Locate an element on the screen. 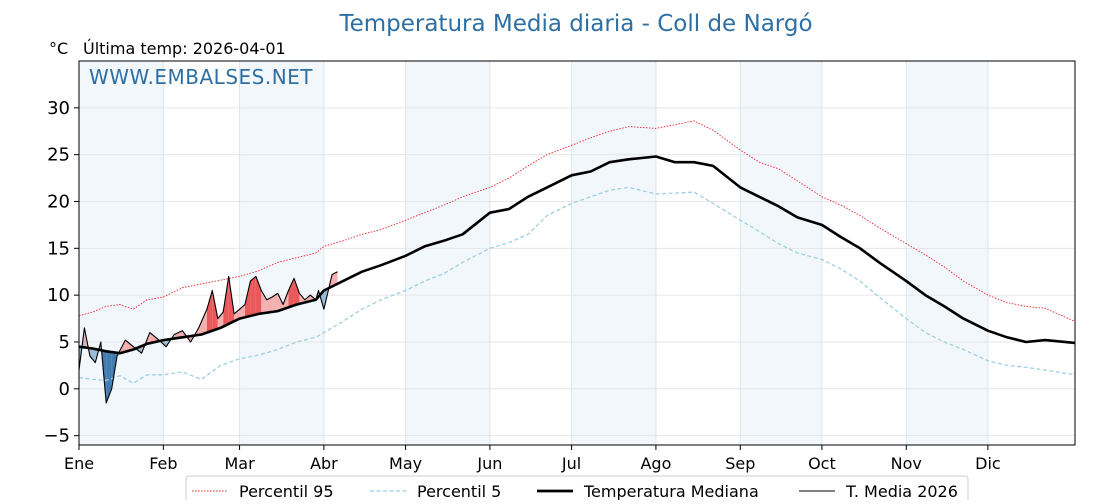 This screenshot has height=504, width=1120. y-tick-label: 0 is located at coordinates (64, 389).